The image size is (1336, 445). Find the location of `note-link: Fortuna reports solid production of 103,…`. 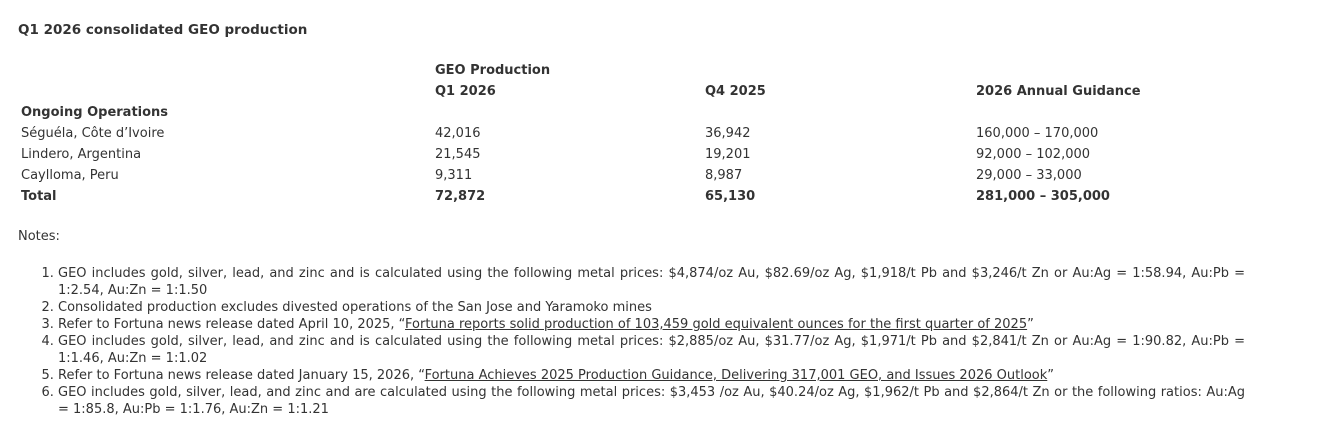

note-link: Fortuna reports solid production of 103,… is located at coordinates (716, 324).